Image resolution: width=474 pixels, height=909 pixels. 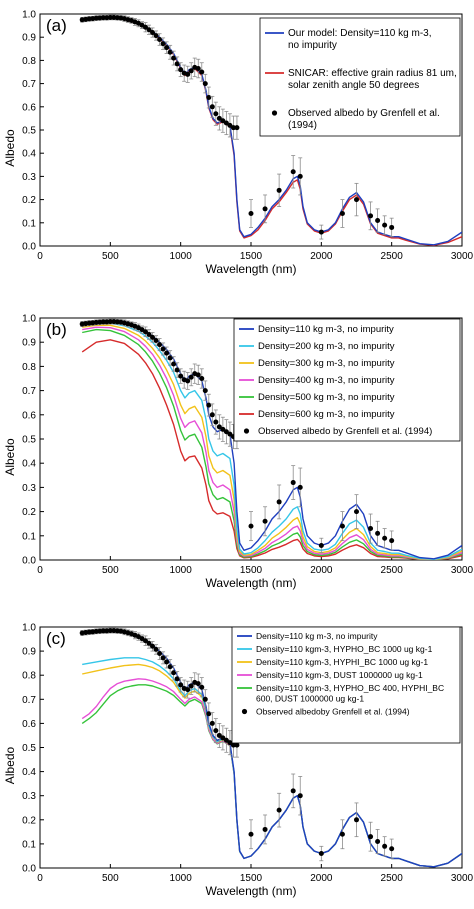 I want to click on panel-label: (a), so click(x=56, y=25).